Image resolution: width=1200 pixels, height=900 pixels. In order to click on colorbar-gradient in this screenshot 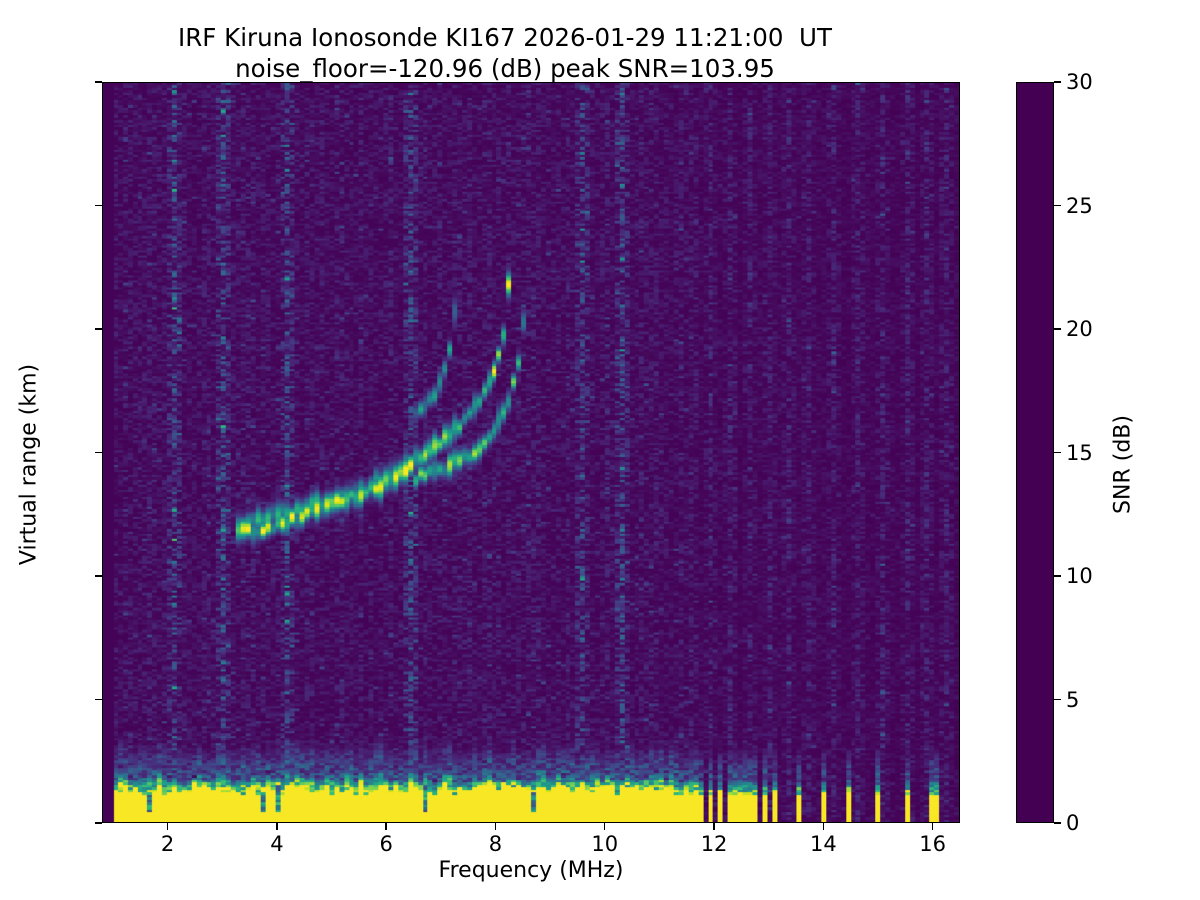, I will do `click(1035, 452)`.